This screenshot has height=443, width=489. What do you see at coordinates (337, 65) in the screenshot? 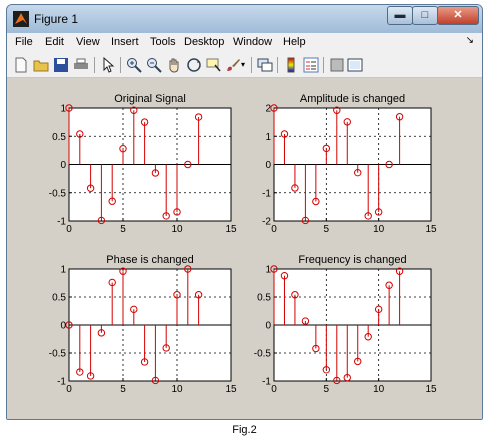
I see `hide-plot-tools-icon` at bounding box center [337, 65].